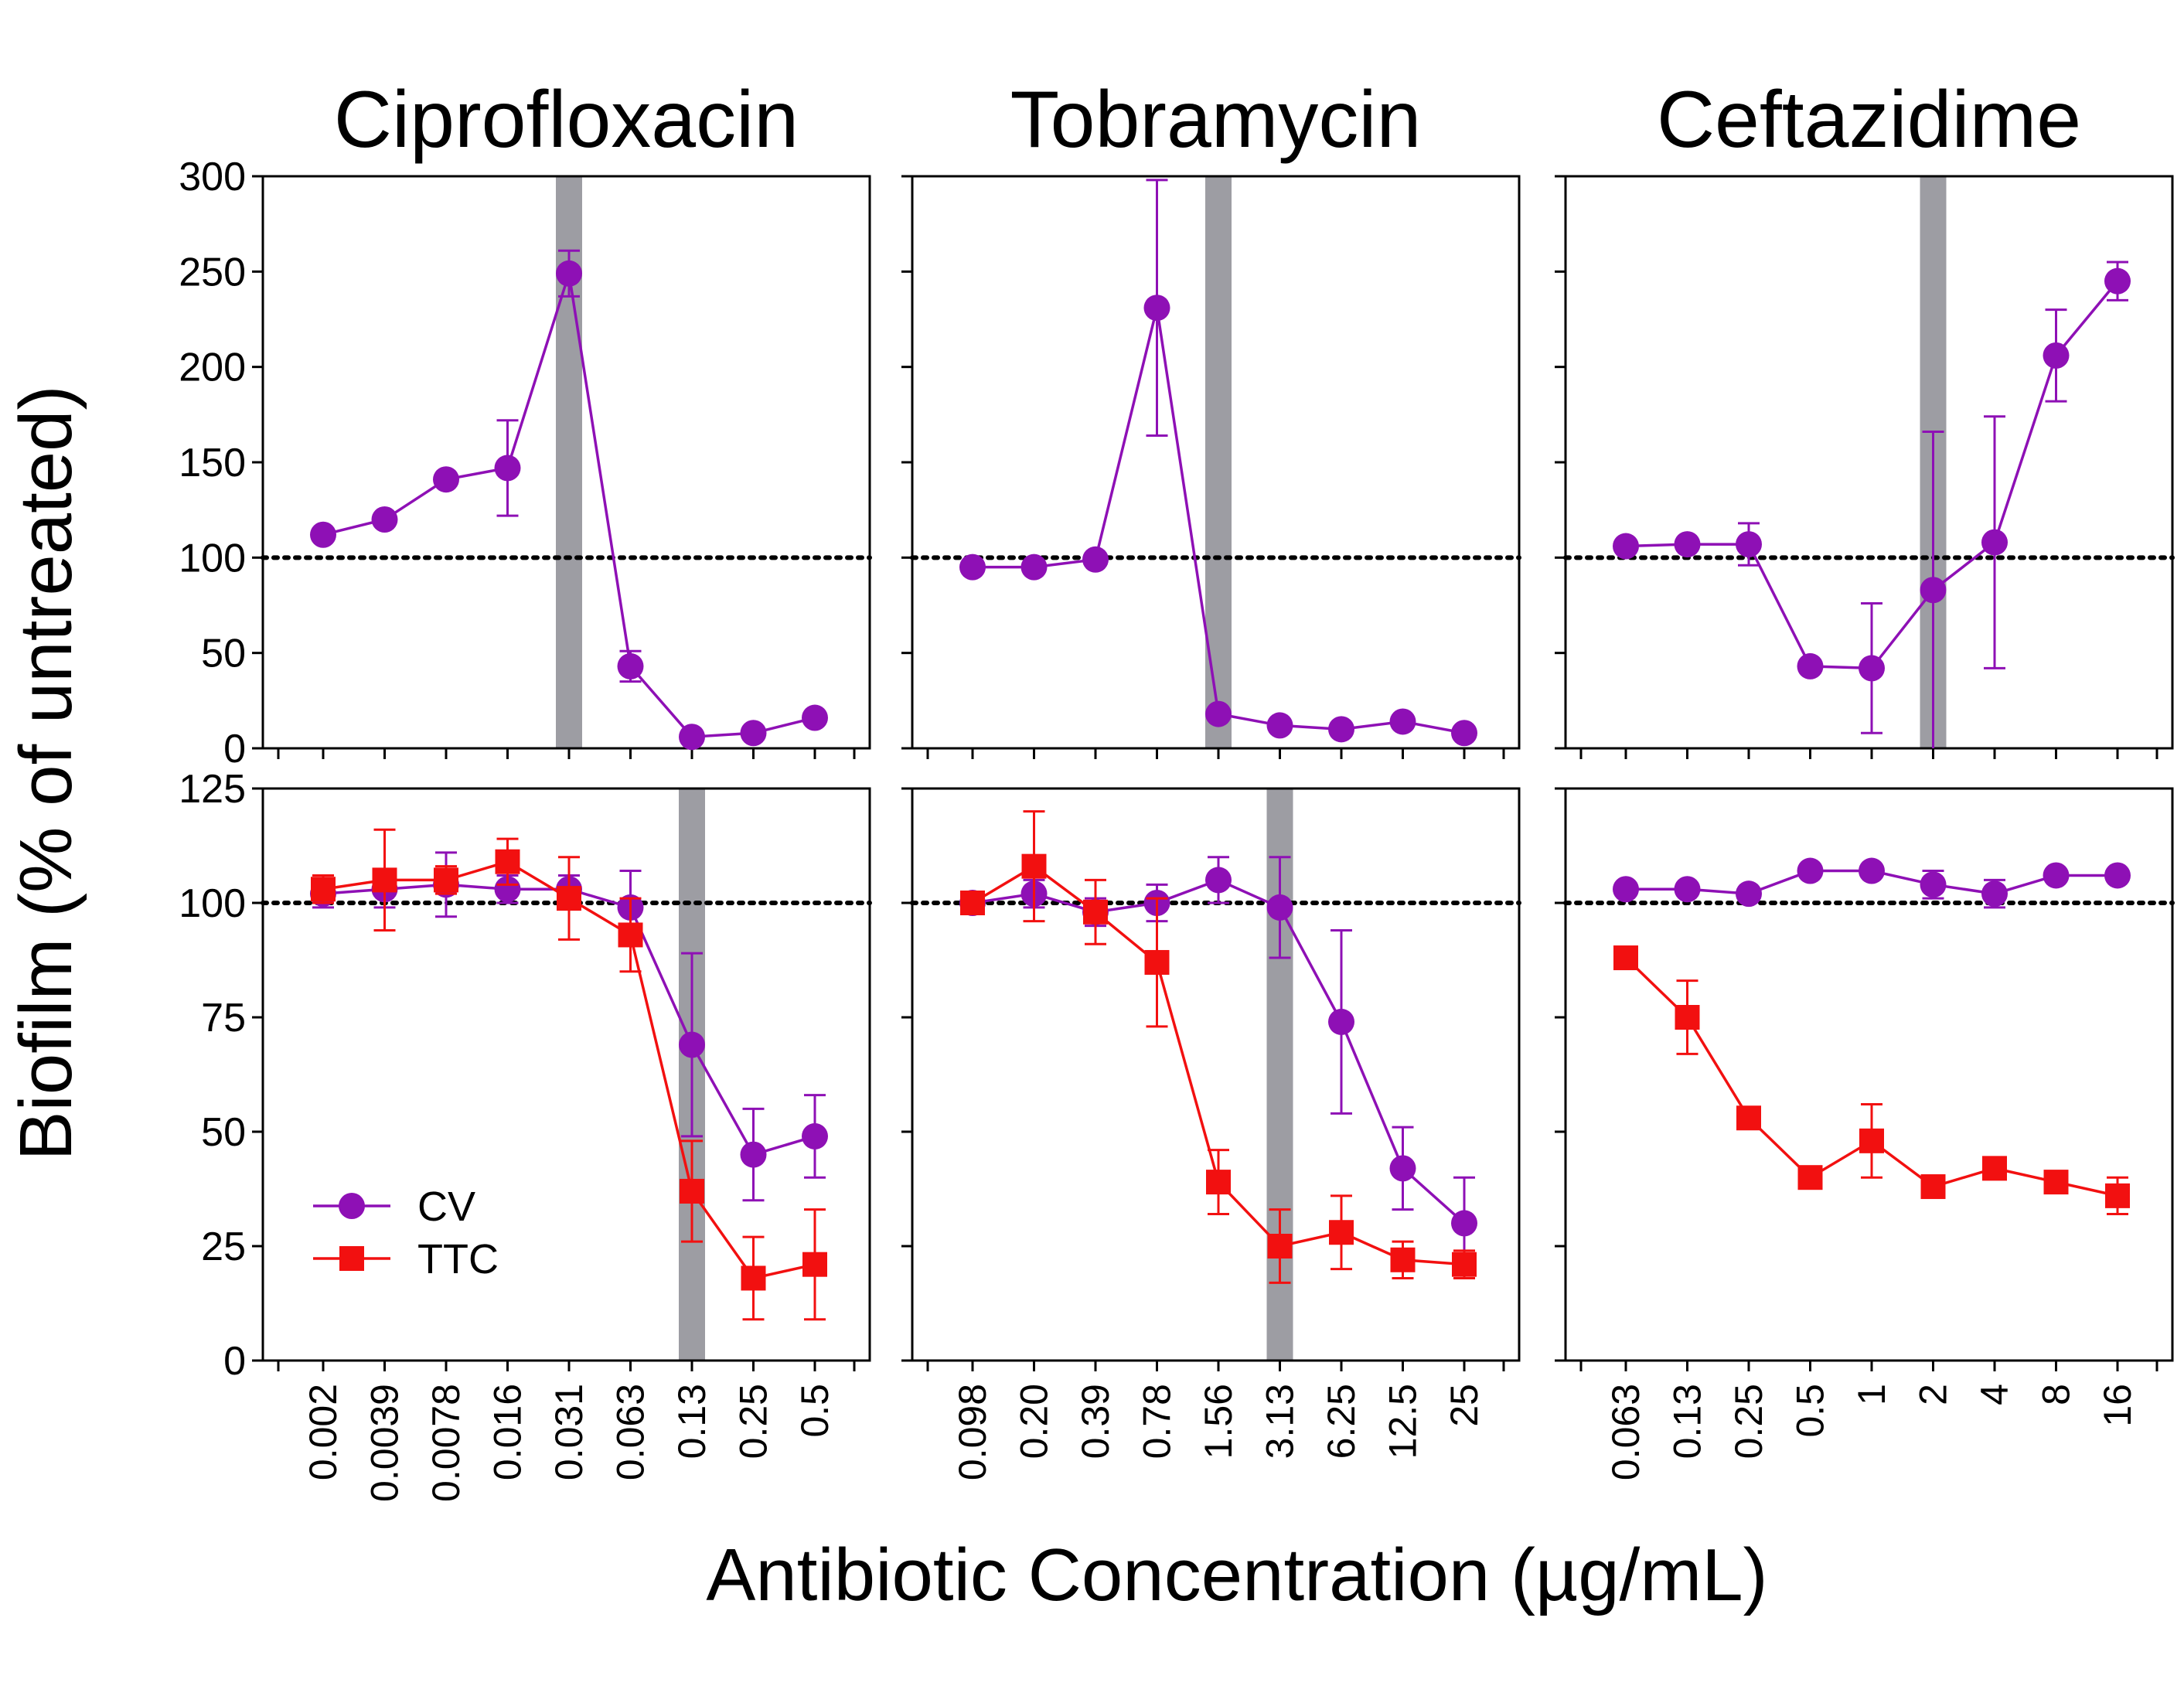  What do you see at coordinates (1280, 1421) in the screenshot?
I see `x-tick-label: 3.13` at bounding box center [1280, 1421].